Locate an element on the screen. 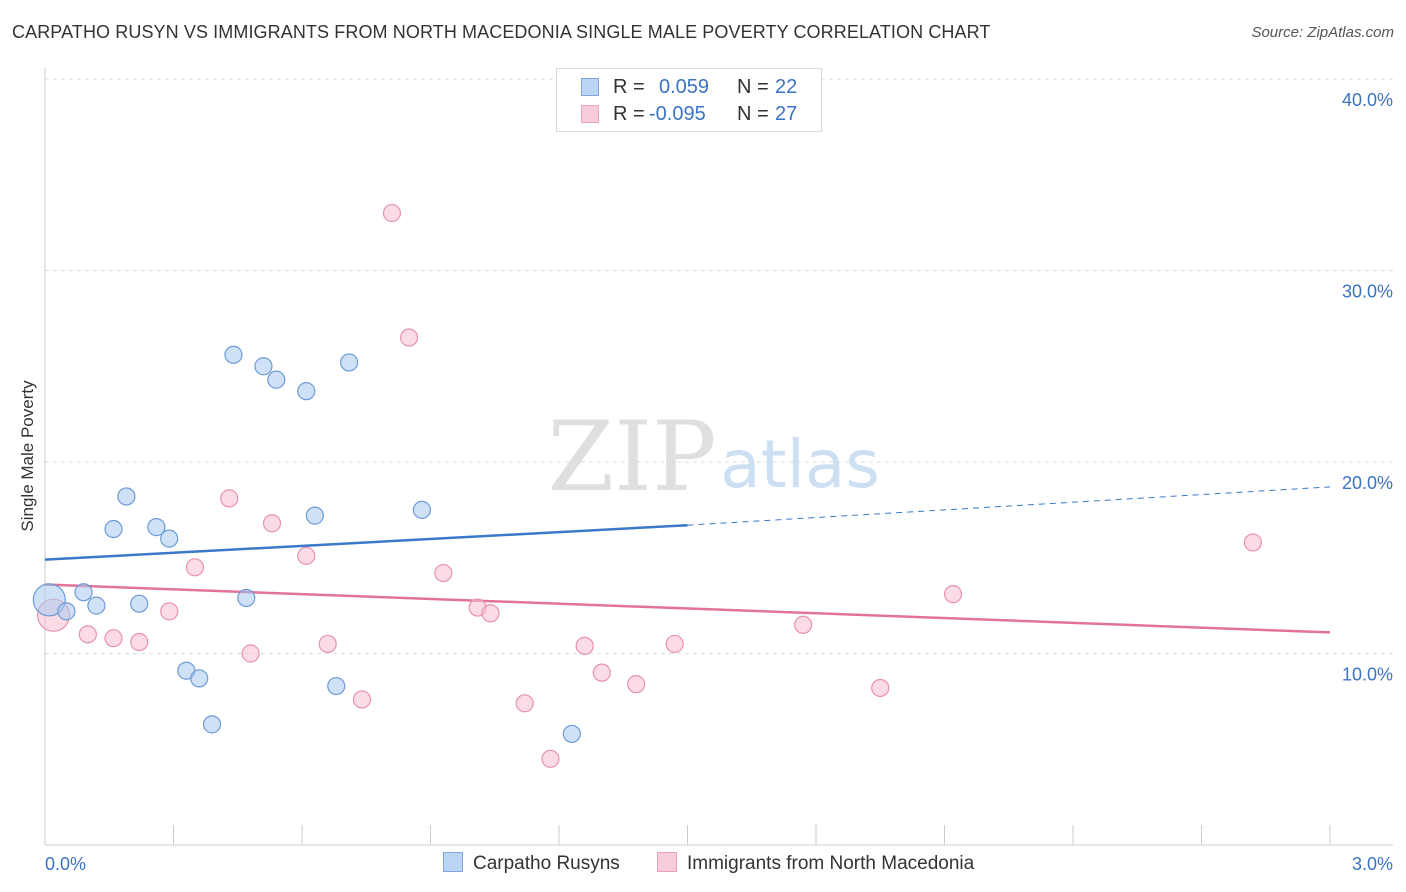 This screenshot has height=892, width=1406. watermark: ZIP atlas is located at coordinates (713, 457).